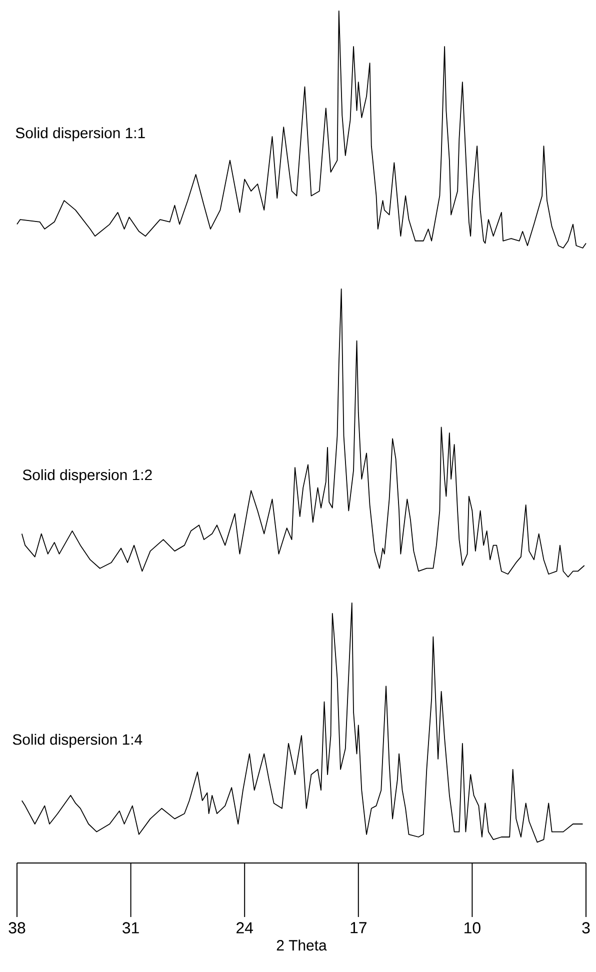  What do you see at coordinates (244, 928) in the screenshot?
I see `x-tick-label: 24` at bounding box center [244, 928].